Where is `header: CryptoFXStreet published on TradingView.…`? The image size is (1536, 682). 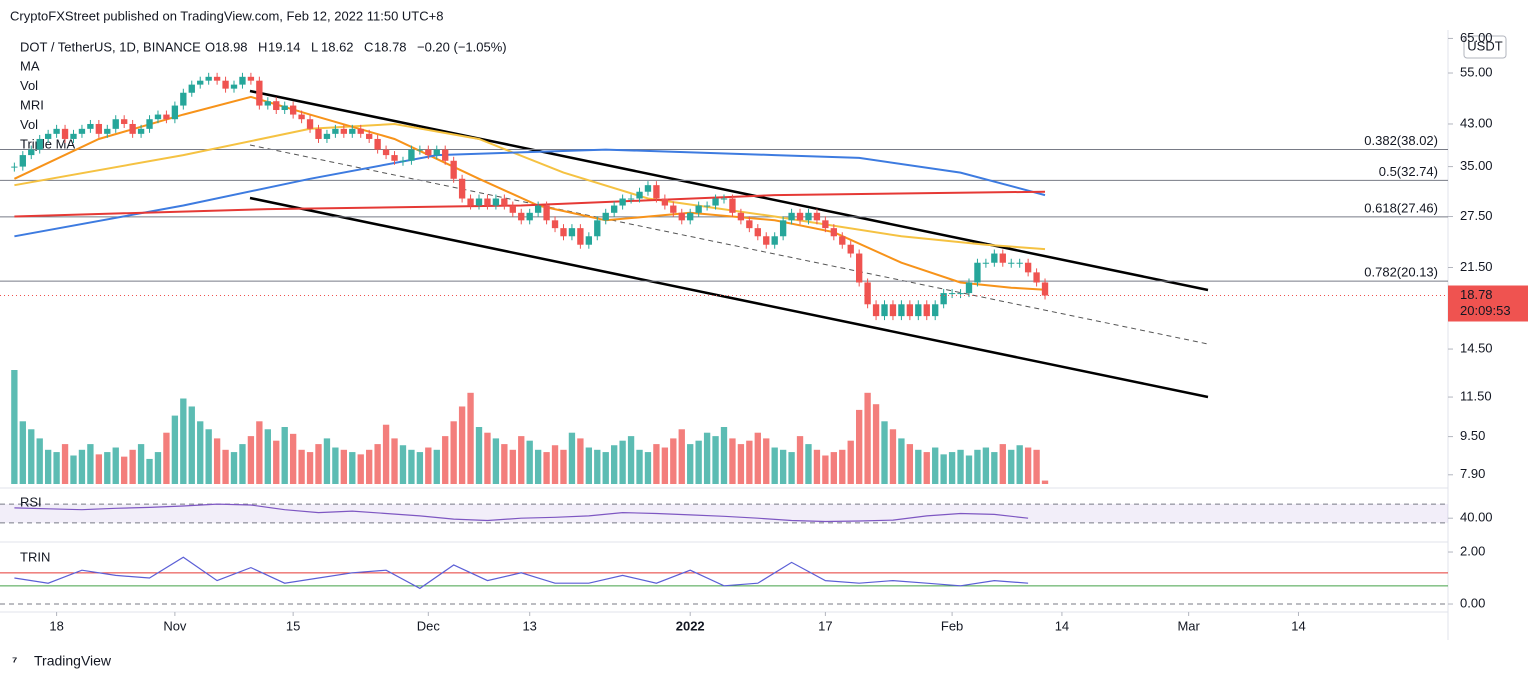 header: CryptoFXStreet published on TradingView.… is located at coordinates (226, 15).